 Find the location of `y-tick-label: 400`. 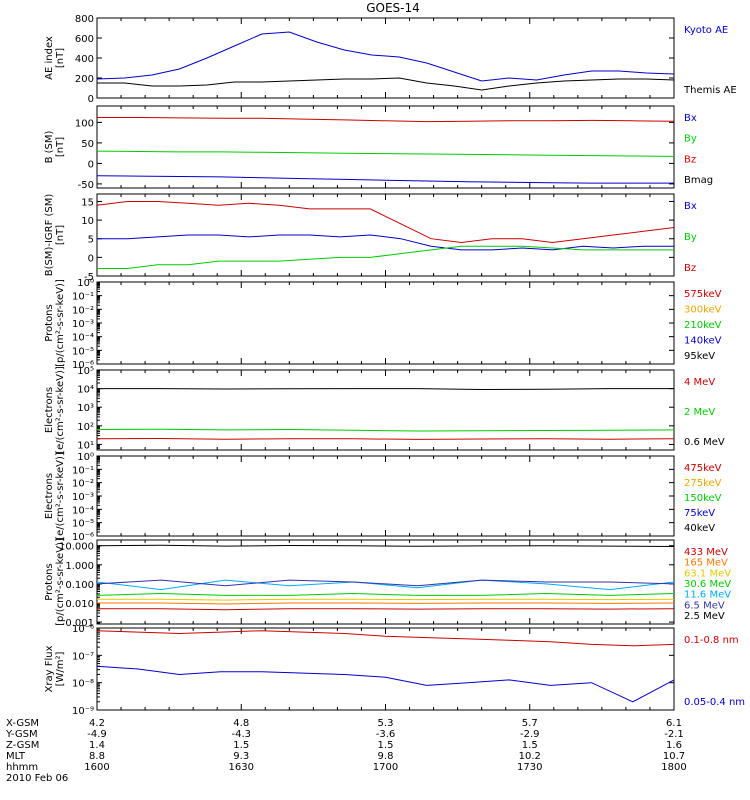

y-tick-label: 400 is located at coordinates (84, 59).